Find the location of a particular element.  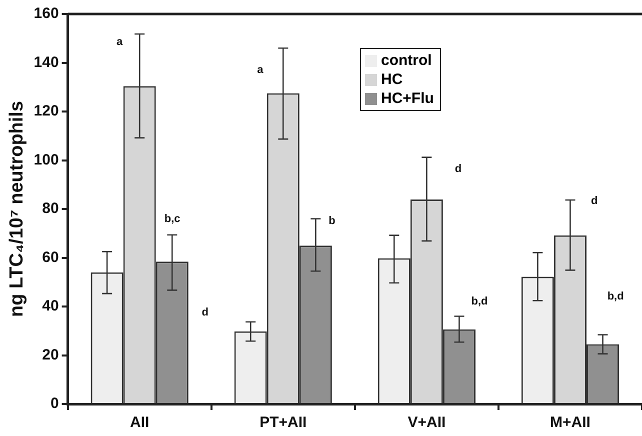

y-tick-label: 160 is located at coordinates (46, 13).